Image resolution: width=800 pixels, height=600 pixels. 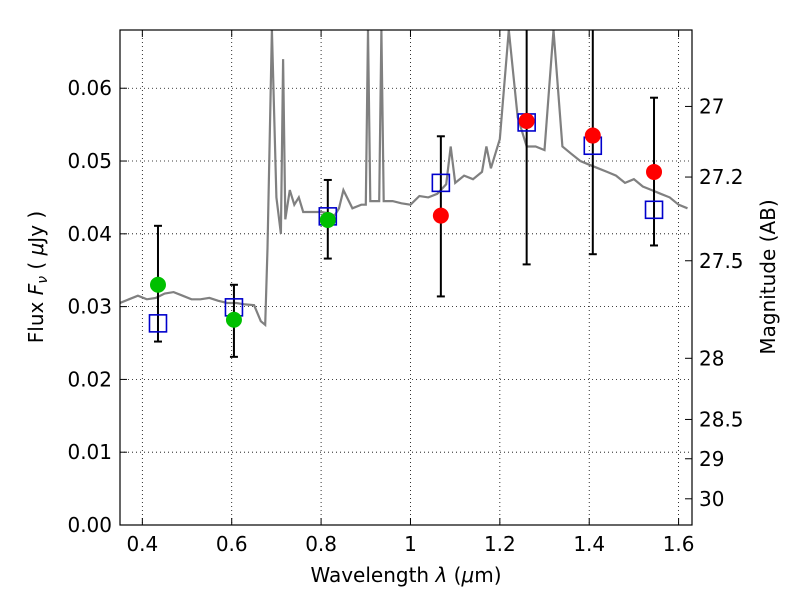 I want to click on y-axis-label: Flux Fν ( μJy ), so click(x=37, y=277).